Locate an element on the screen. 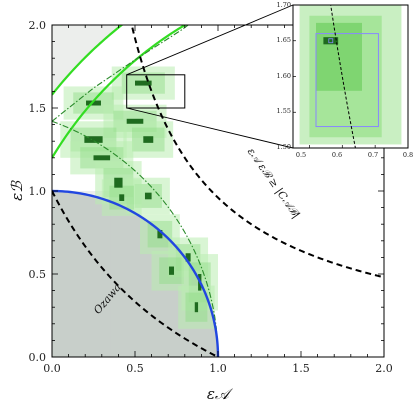 Image resolution: width=416 pixels, height=409 pixels. y-tick-label: 1.0 is located at coordinates (38, 191).